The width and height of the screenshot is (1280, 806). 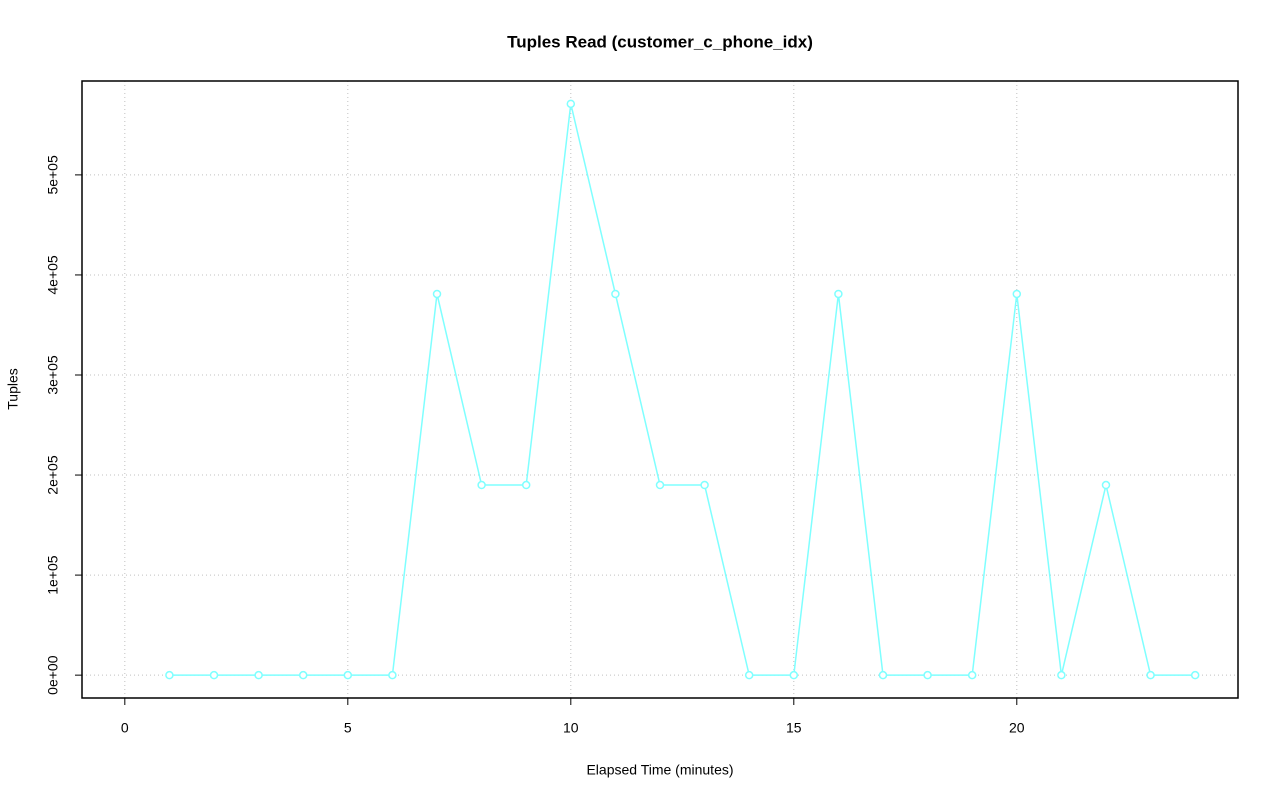 I want to click on y-tick-label: 1e+05, so click(x=53, y=575).